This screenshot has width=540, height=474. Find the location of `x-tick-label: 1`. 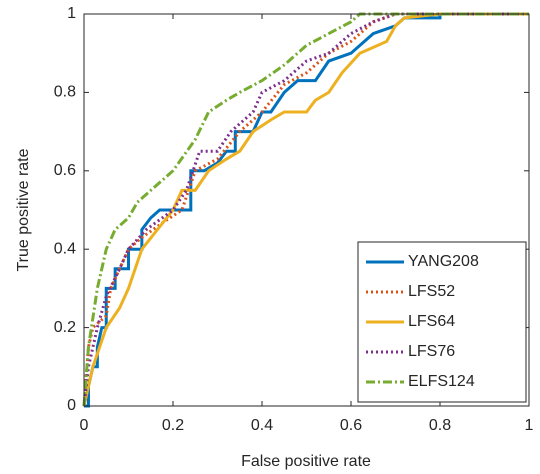

x-tick-label: 1 is located at coordinates (529, 425).